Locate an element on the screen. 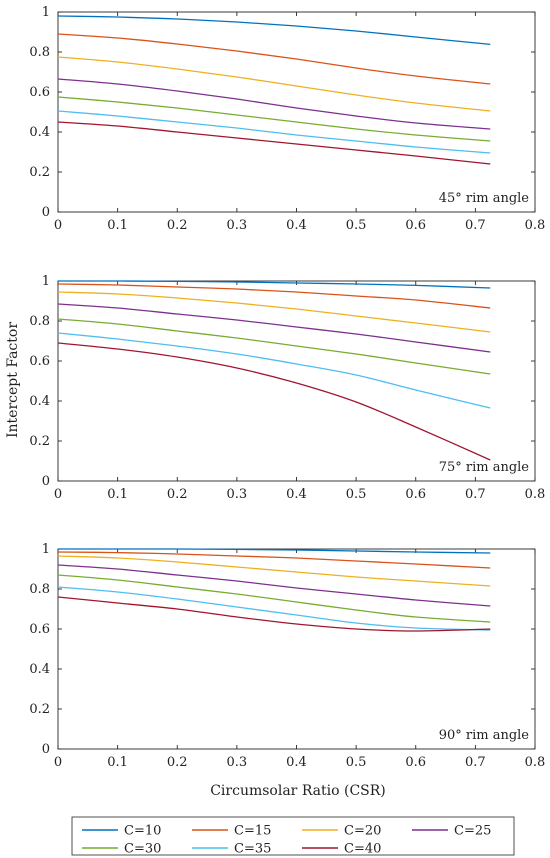 The height and width of the screenshot is (858, 550). legend-label: C=40 is located at coordinates (362, 849).